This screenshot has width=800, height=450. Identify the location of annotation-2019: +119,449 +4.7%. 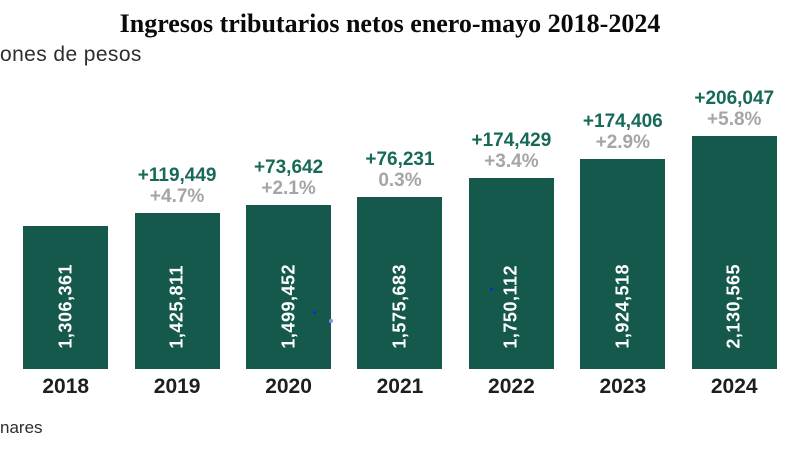
(177, 186).